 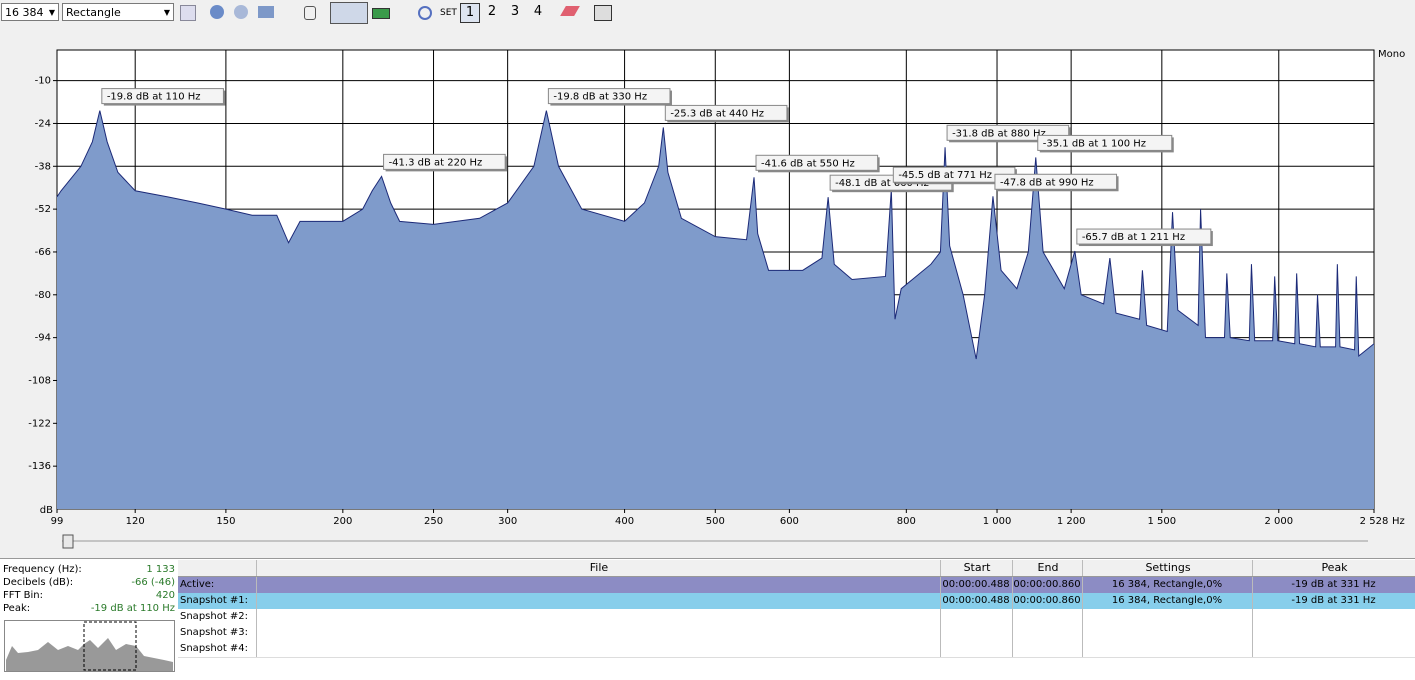 What do you see at coordinates (89, 646) in the screenshot?
I see `overview-thumbnail` at bounding box center [89, 646].